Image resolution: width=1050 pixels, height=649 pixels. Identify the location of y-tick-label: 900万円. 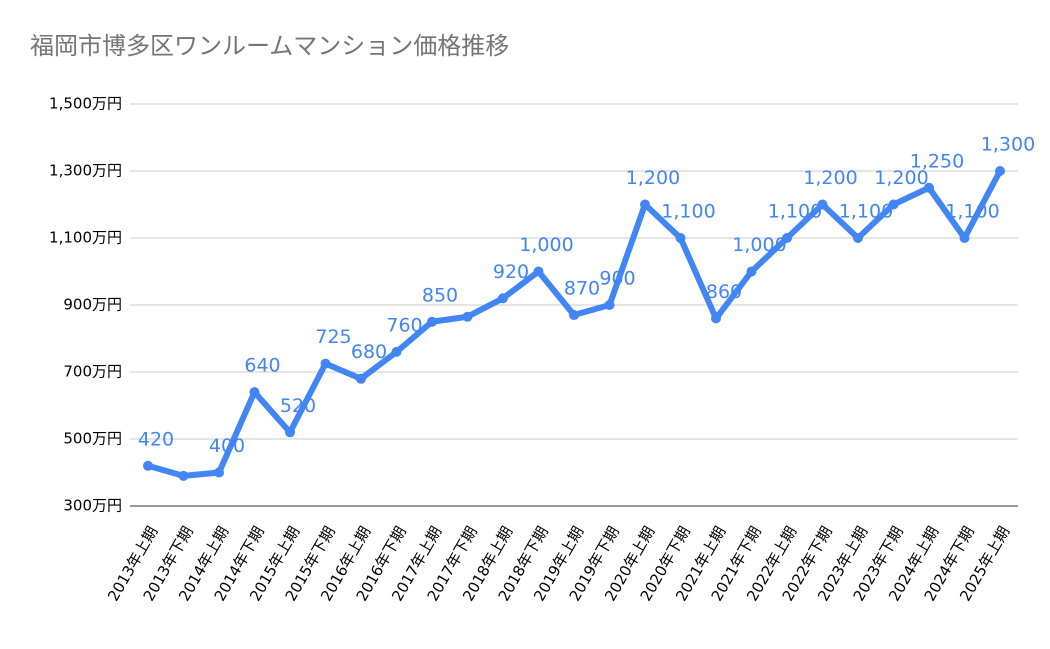
(92, 305).